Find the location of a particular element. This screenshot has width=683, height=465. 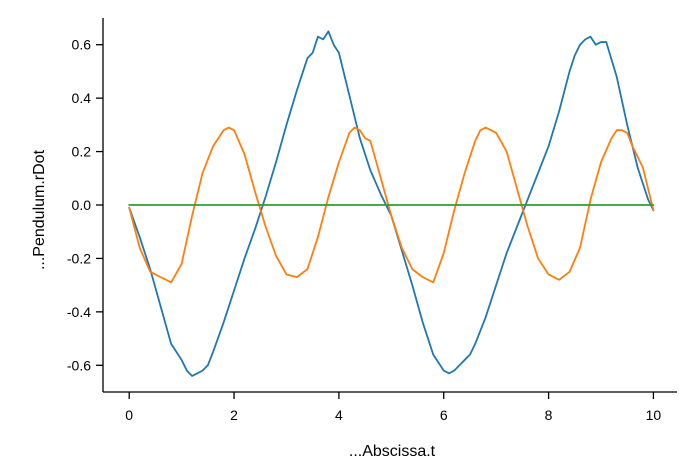

x-tick-label: 4 is located at coordinates (339, 415).